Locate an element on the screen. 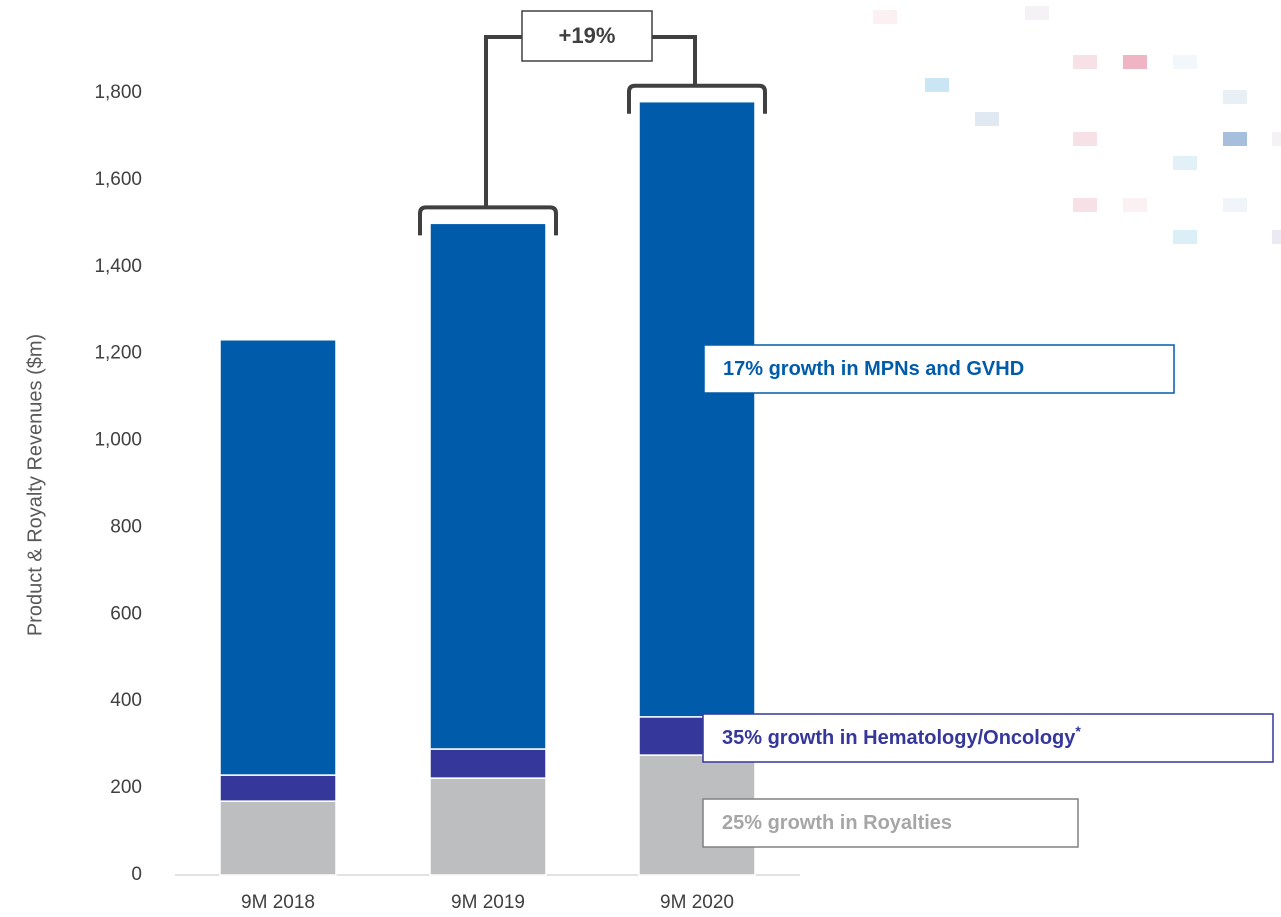 This screenshot has width=1281, height=917. growth-box is located at coordinates (587, 36).